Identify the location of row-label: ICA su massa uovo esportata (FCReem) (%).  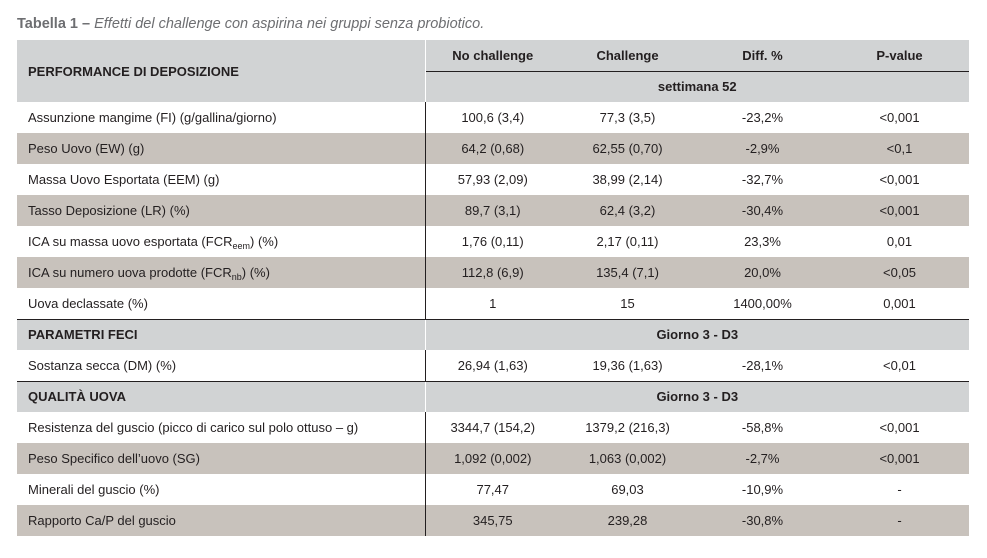
(221, 241).